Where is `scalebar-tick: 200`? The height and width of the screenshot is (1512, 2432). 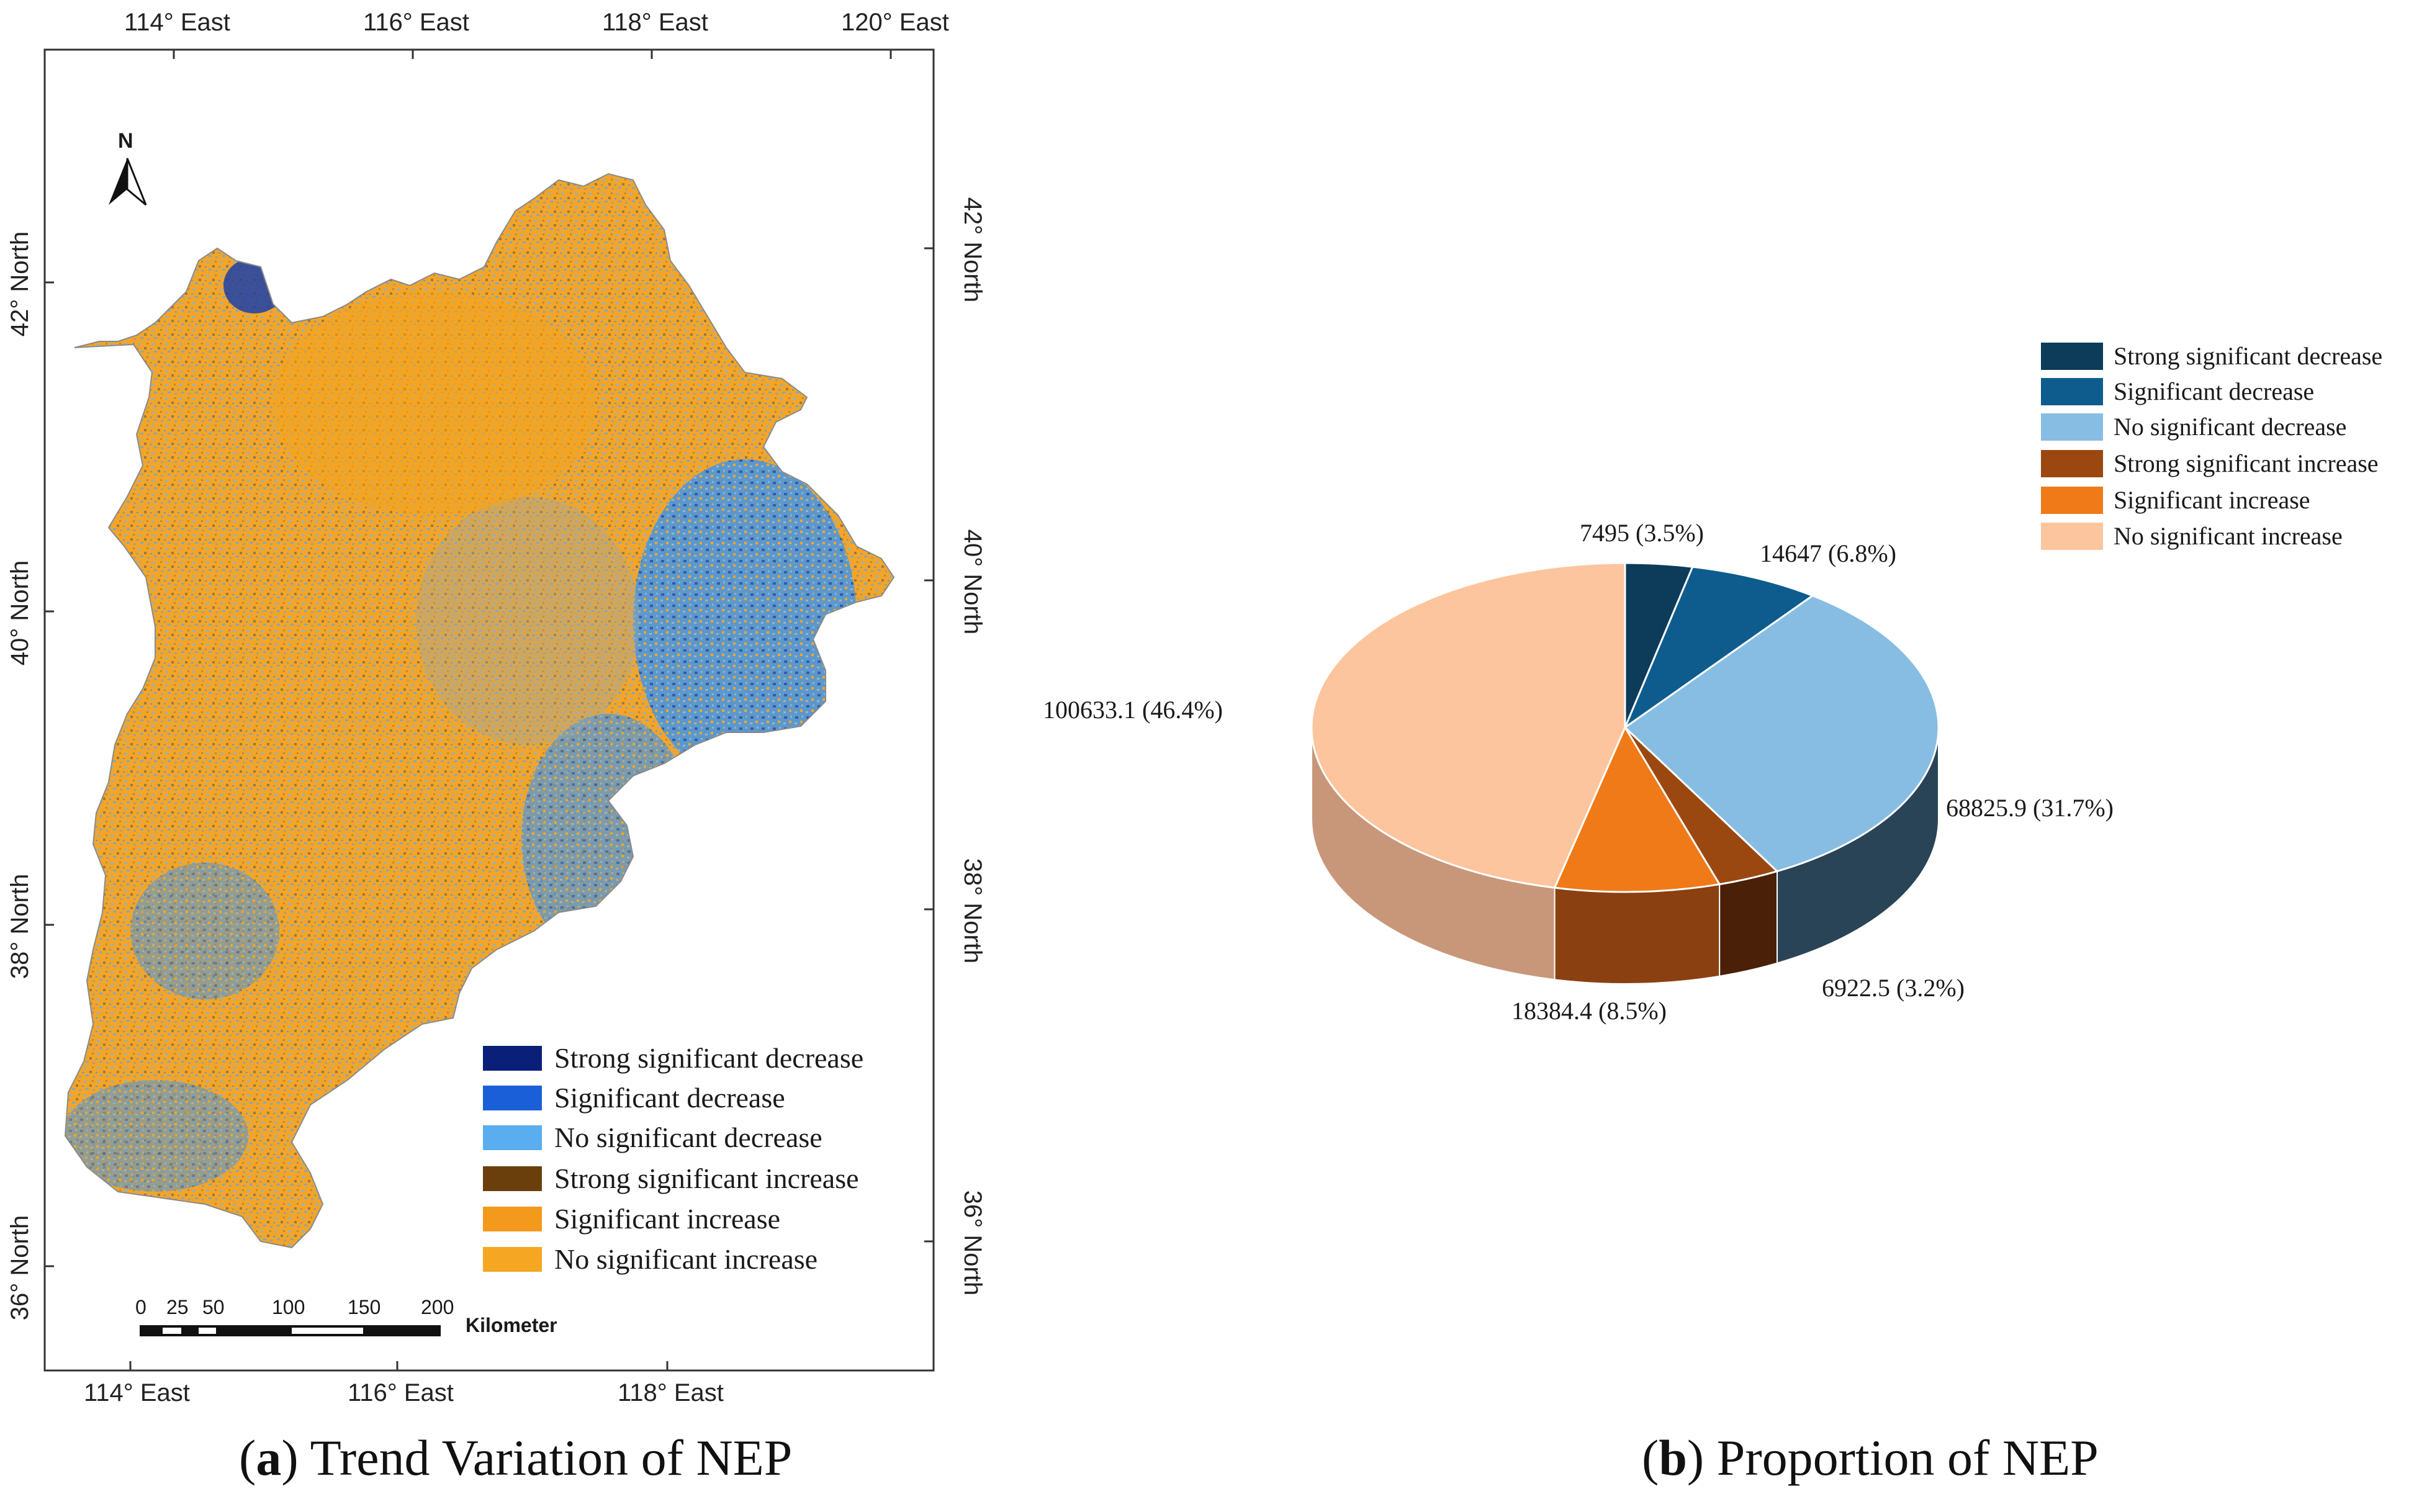
scalebar-tick: 200 is located at coordinates (437, 1307).